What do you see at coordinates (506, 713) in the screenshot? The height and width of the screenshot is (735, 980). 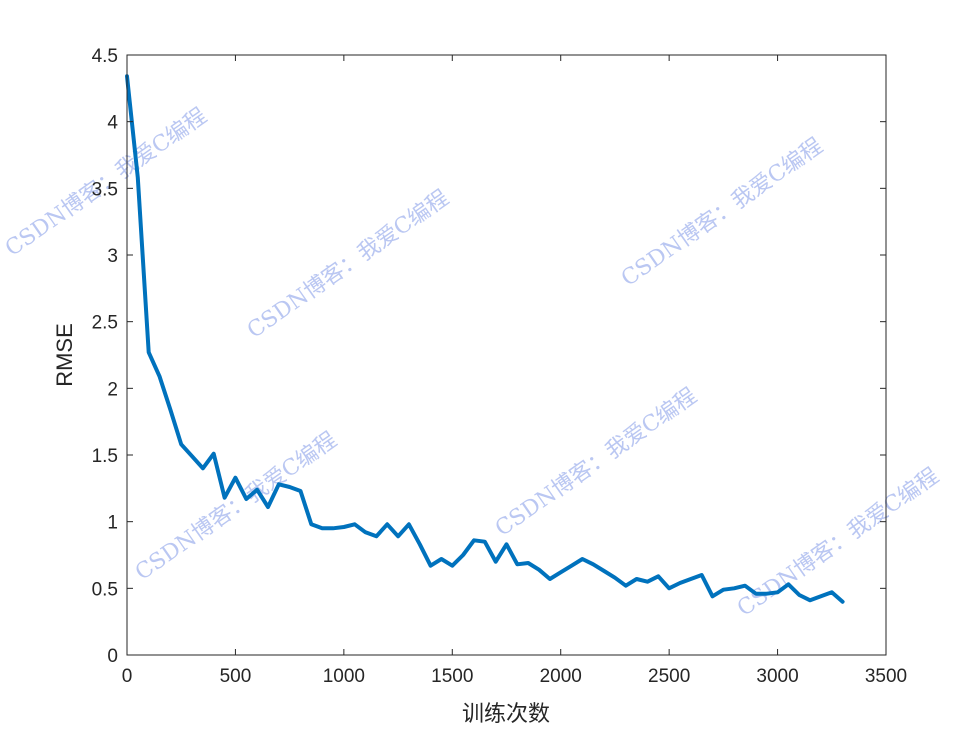 I see `x-axis-title: 训练次数` at bounding box center [506, 713].